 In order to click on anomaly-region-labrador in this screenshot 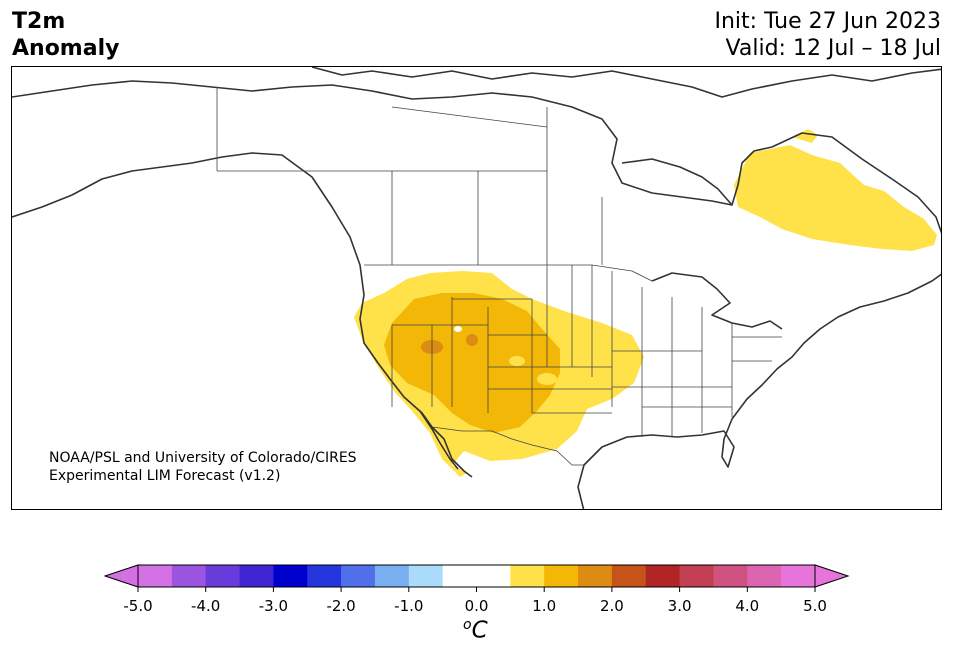, I will do `click(835, 198)`.